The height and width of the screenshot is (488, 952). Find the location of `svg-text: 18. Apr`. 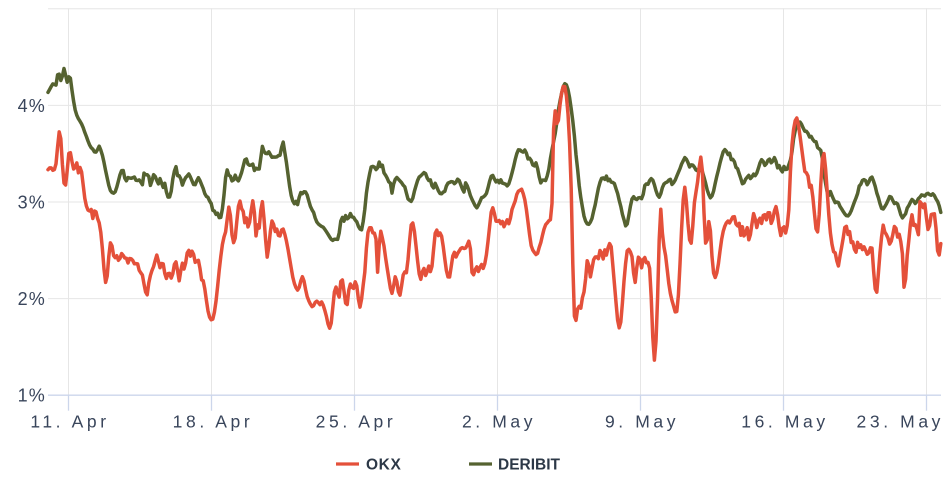

svg-text: 18. Apr is located at coordinates (213, 422).